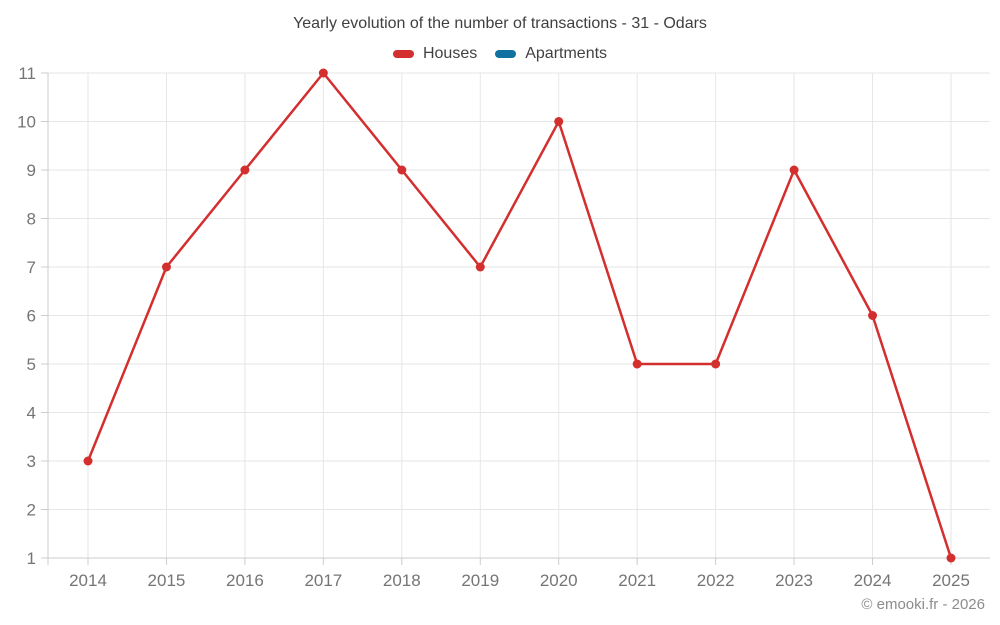 This screenshot has height=625, width=1000. I want to click on houses-point-2021, so click(637, 364).